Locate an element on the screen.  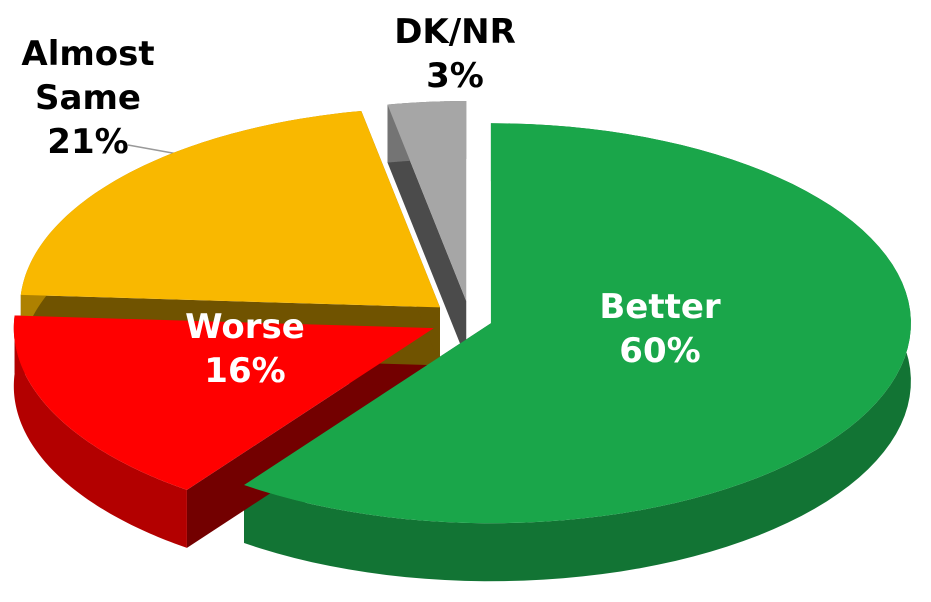
value-label: 3% is located at coordinates (455, 76).